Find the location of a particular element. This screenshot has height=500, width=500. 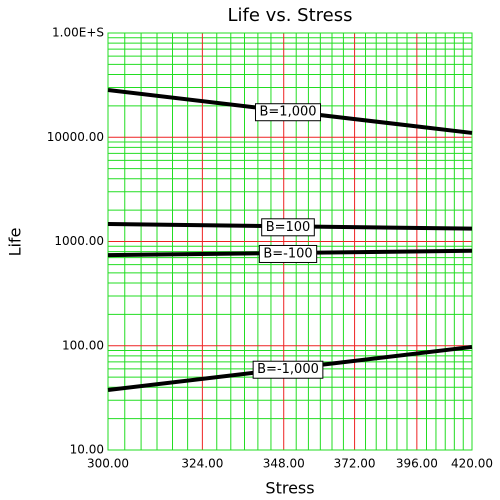

series-label: B=-100 is located at coordinates (287, 253).